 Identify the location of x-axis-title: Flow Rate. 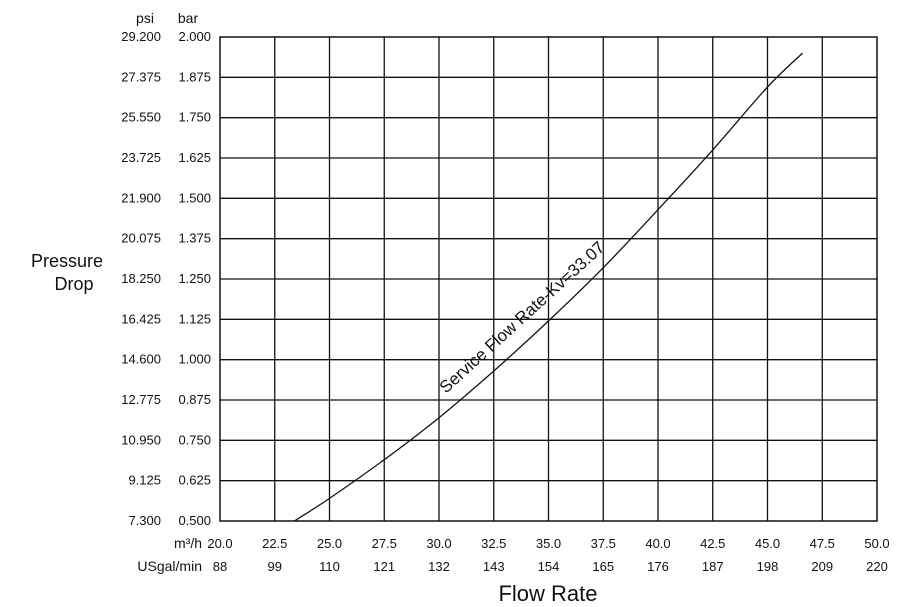
(547, 593).